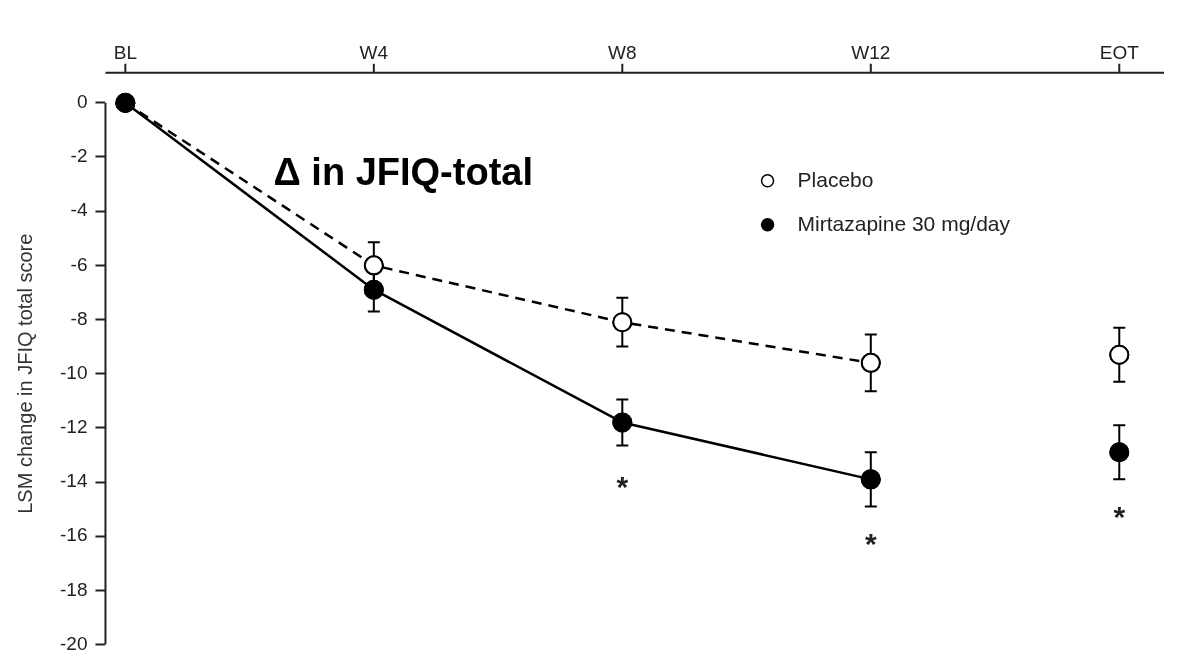  I want to click on y-tick-label: -10, so click(73, 372).